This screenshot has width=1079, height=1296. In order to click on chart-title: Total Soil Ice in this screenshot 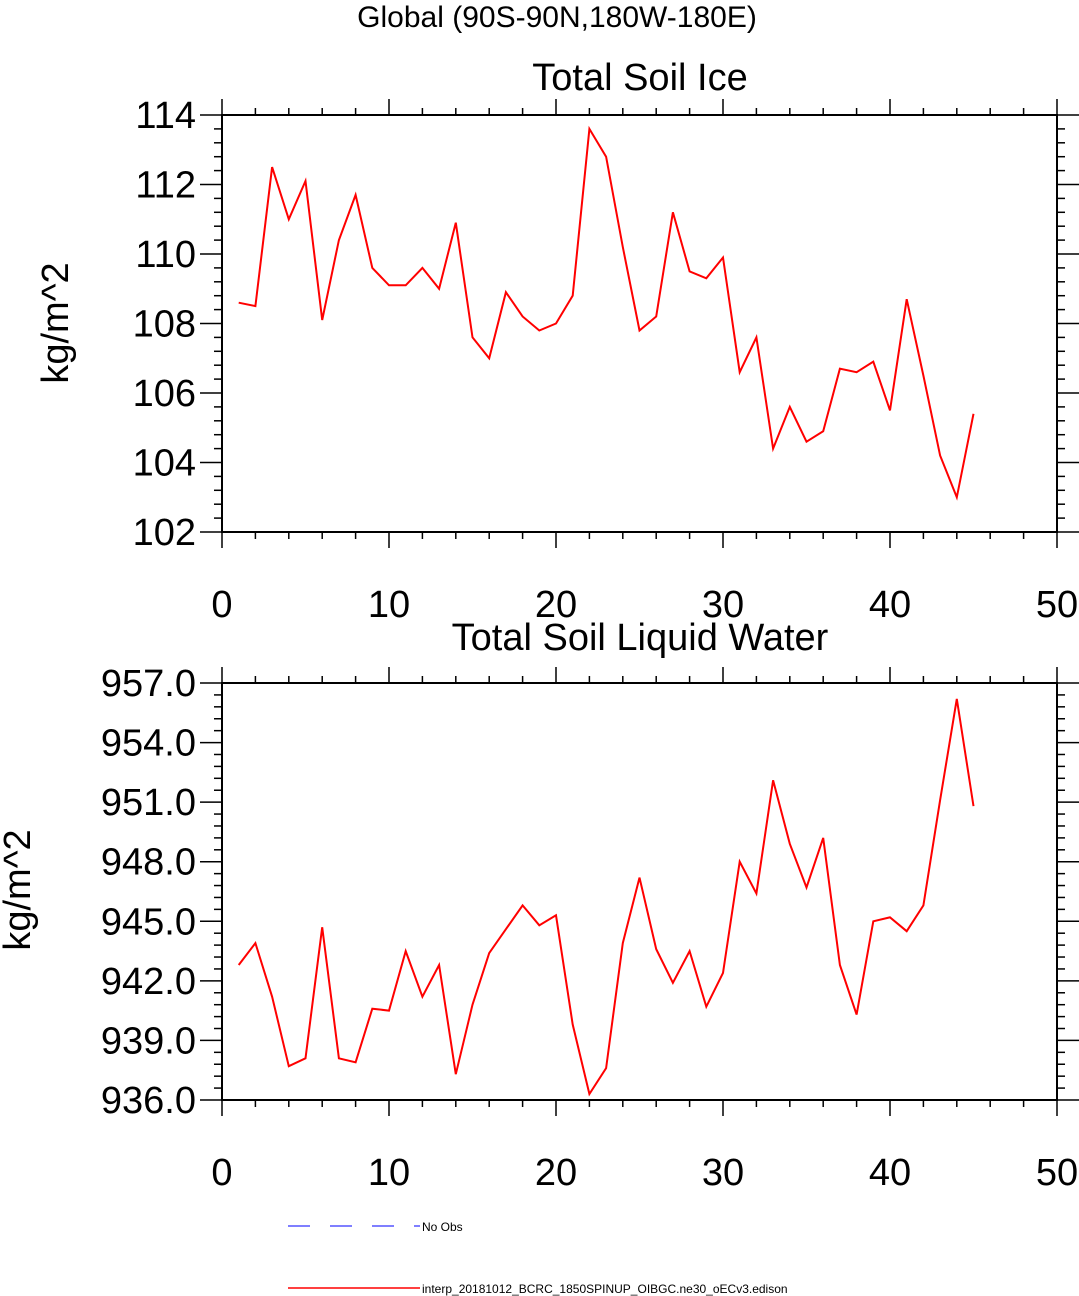, I will do `click(639, 78)`.